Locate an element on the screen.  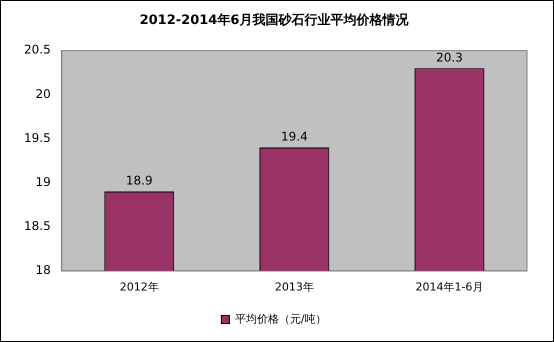
y-tick-label: 18 is located at coordinates (43, 269).